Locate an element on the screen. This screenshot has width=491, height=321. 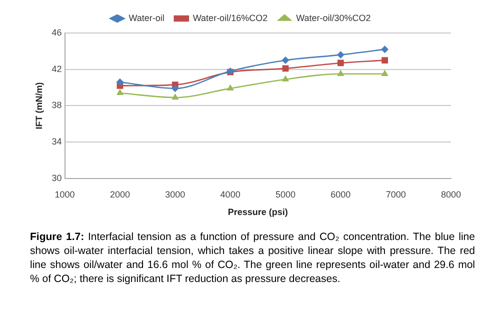
x-tick-label: 4000 is located at coordinates (230, 194).